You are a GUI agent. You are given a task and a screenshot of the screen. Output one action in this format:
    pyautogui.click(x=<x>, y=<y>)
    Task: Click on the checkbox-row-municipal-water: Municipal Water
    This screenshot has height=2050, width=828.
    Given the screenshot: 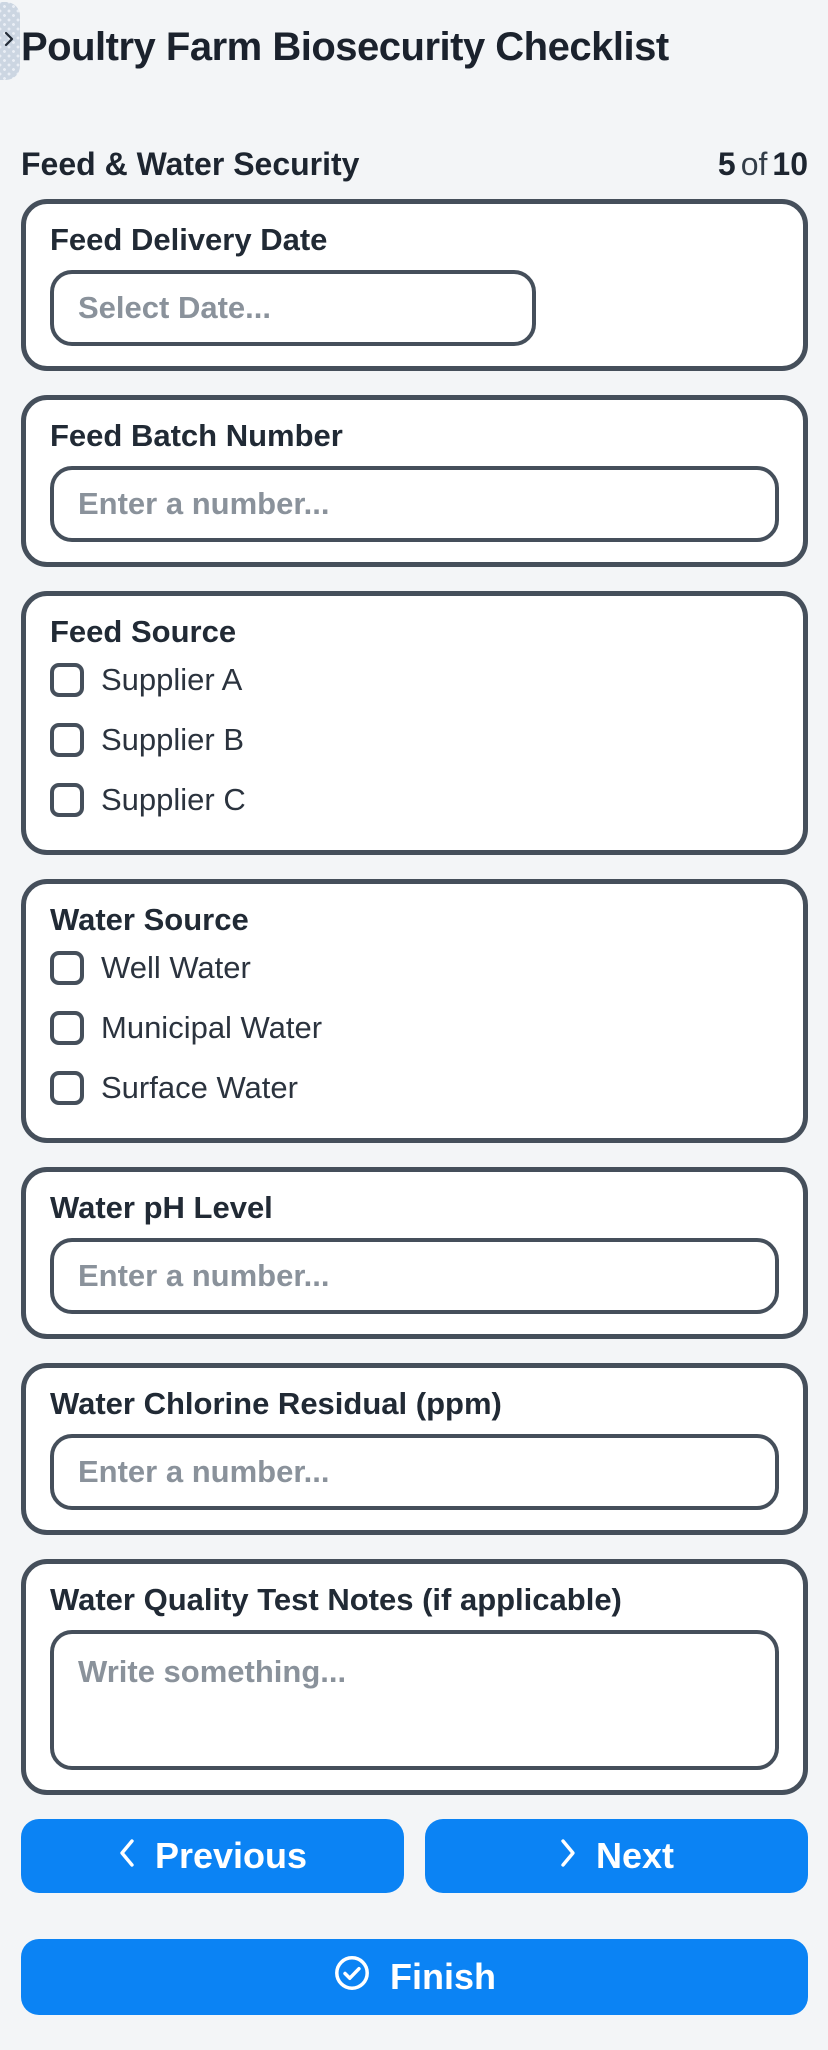 What is the action you would take?
    pyautogui.click(x=414, y=1028)
    